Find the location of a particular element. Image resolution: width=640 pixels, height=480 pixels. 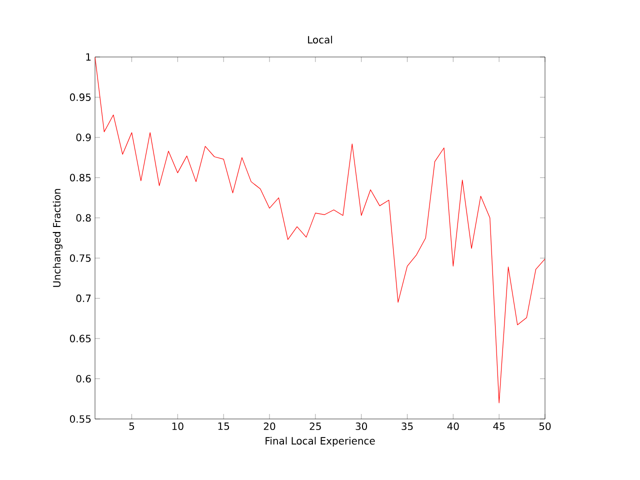

y-tick-label: 0.75 is located at coordinates (80, 258).